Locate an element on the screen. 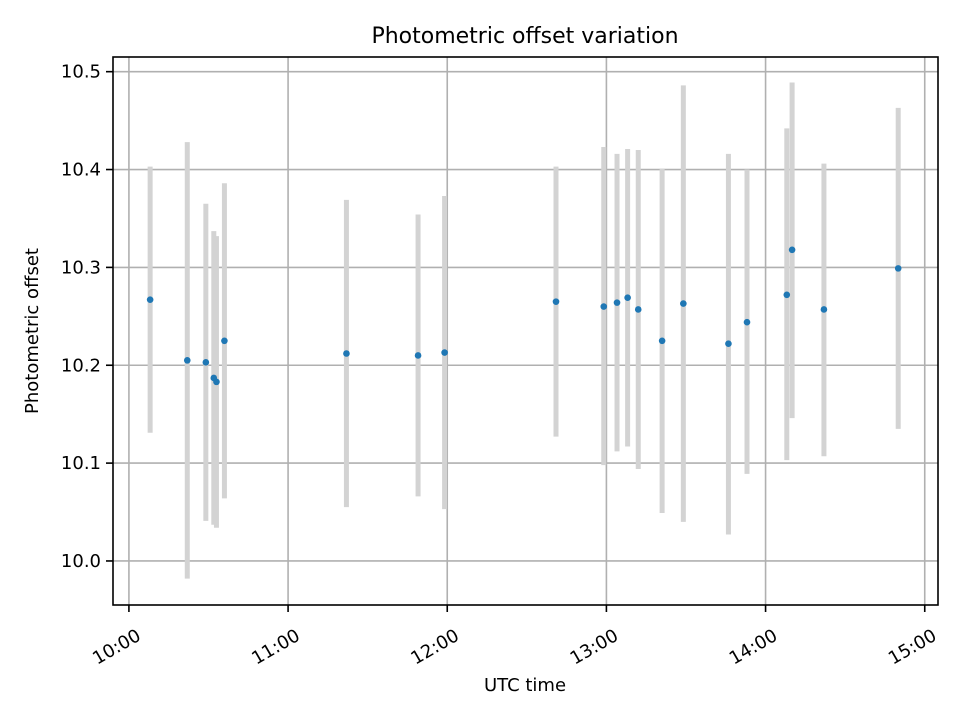 The image size is (960, 720). y-tick-label: 10.5 is located at coordinates (81, 72).